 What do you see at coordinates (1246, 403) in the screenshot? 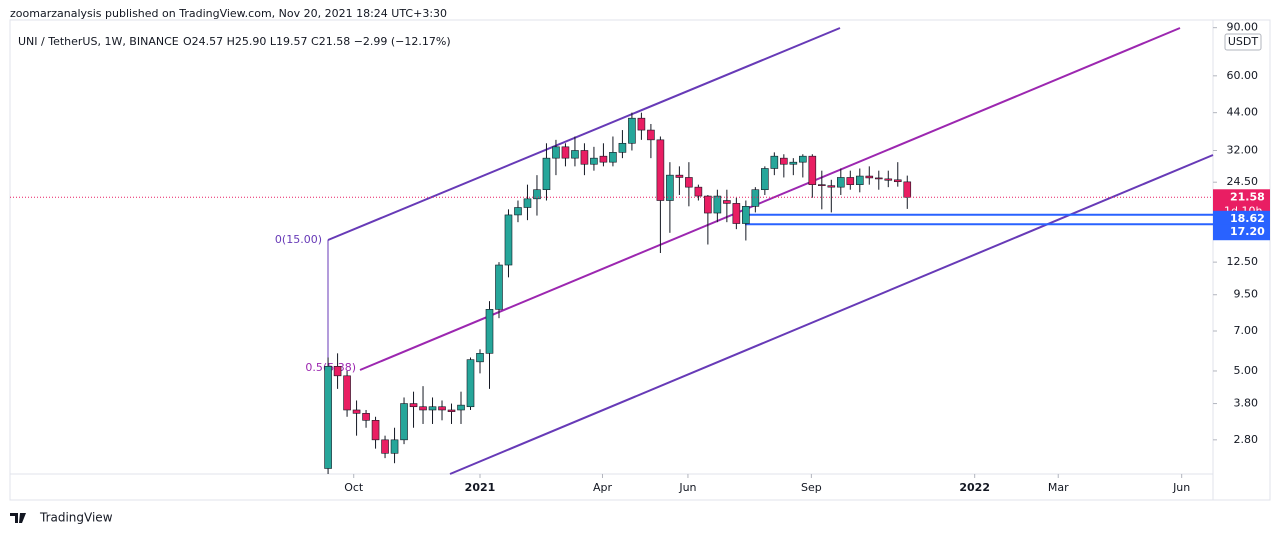
I see `y-tick-label: 3.80` at bounding box center [1246, 403].